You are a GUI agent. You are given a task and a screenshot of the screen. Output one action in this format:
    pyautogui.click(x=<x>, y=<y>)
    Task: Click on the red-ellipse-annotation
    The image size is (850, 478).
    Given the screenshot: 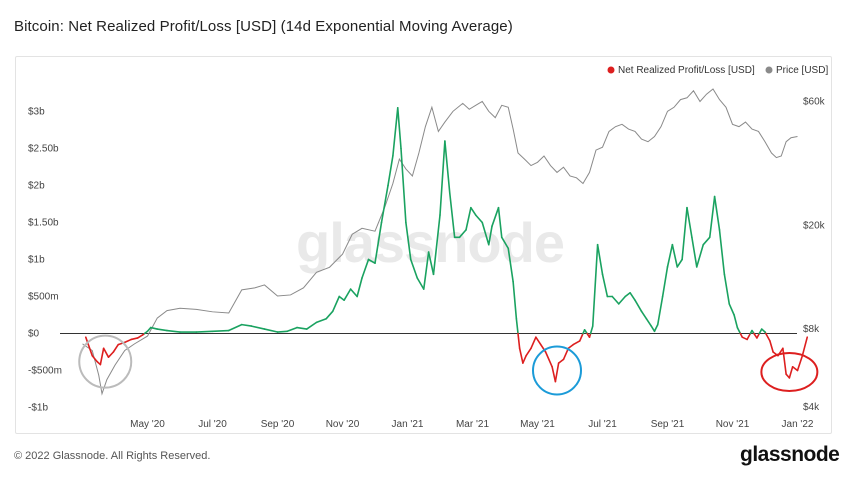 What is the action you would take?
    pyautogui.click(x=789, y=371)
    